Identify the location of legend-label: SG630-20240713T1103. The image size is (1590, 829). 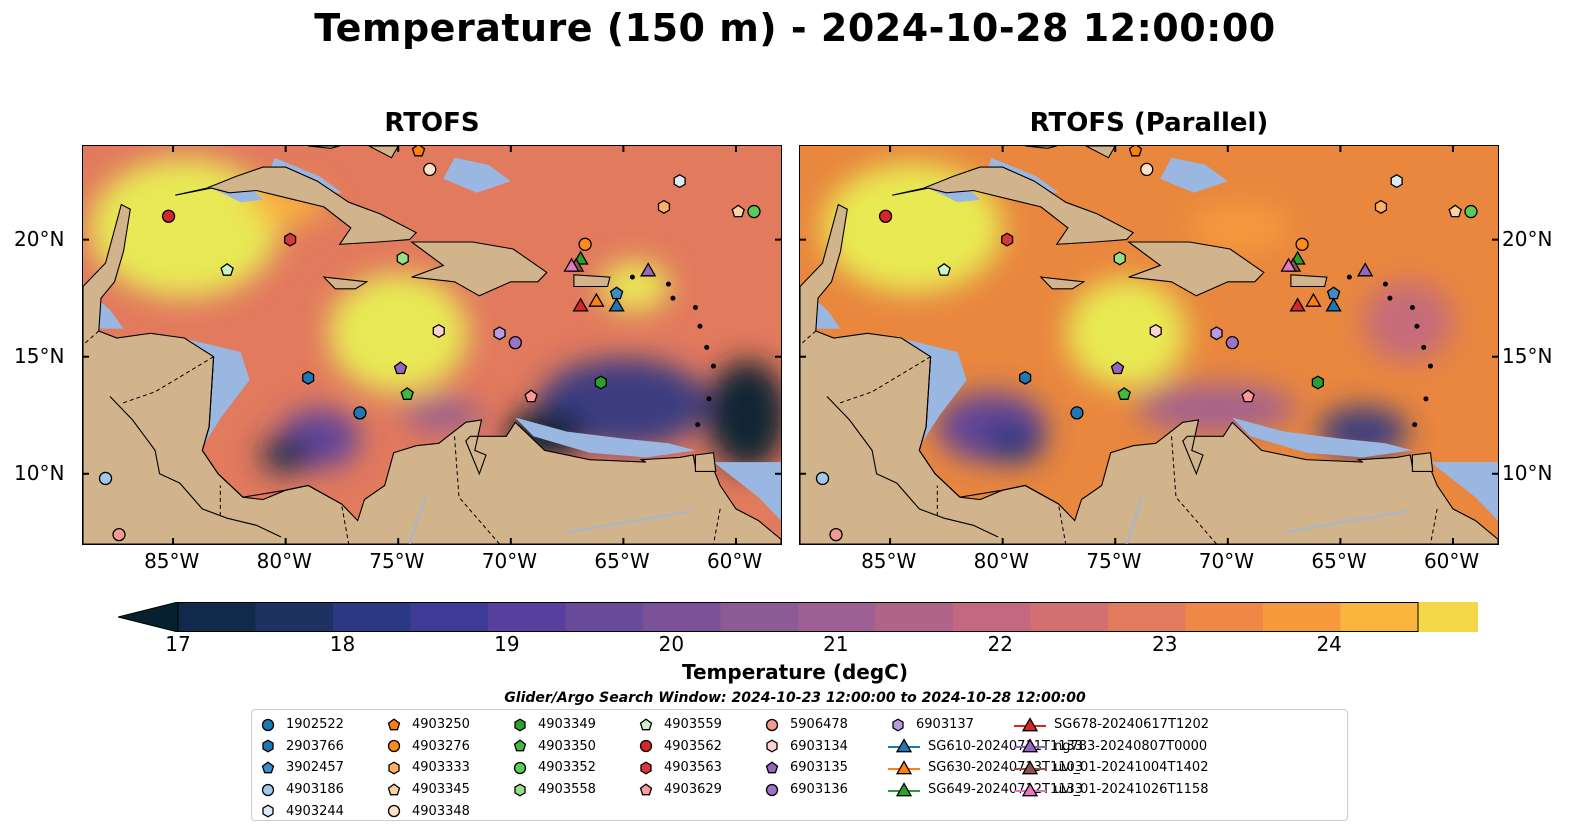
(1006, 768).